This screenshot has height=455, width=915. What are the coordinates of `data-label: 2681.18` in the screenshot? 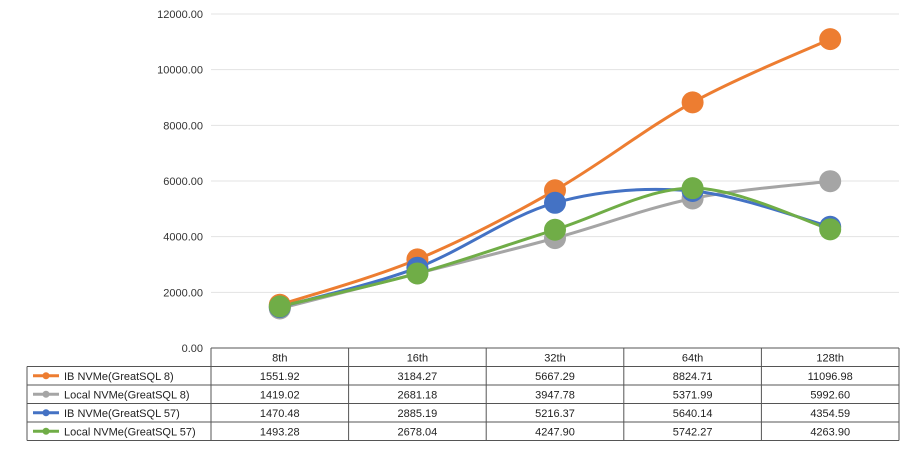 It's located at (418, 395).